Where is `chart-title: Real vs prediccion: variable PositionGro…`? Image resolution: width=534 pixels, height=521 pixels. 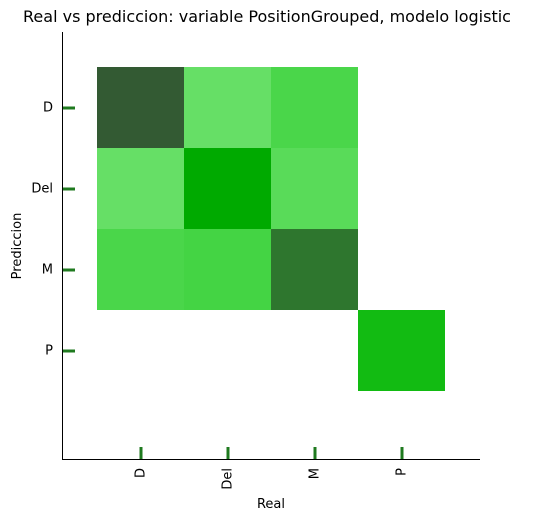
chart-title: Real vs prediccion: variable PositionGro… is located at coordinates (267, 16).